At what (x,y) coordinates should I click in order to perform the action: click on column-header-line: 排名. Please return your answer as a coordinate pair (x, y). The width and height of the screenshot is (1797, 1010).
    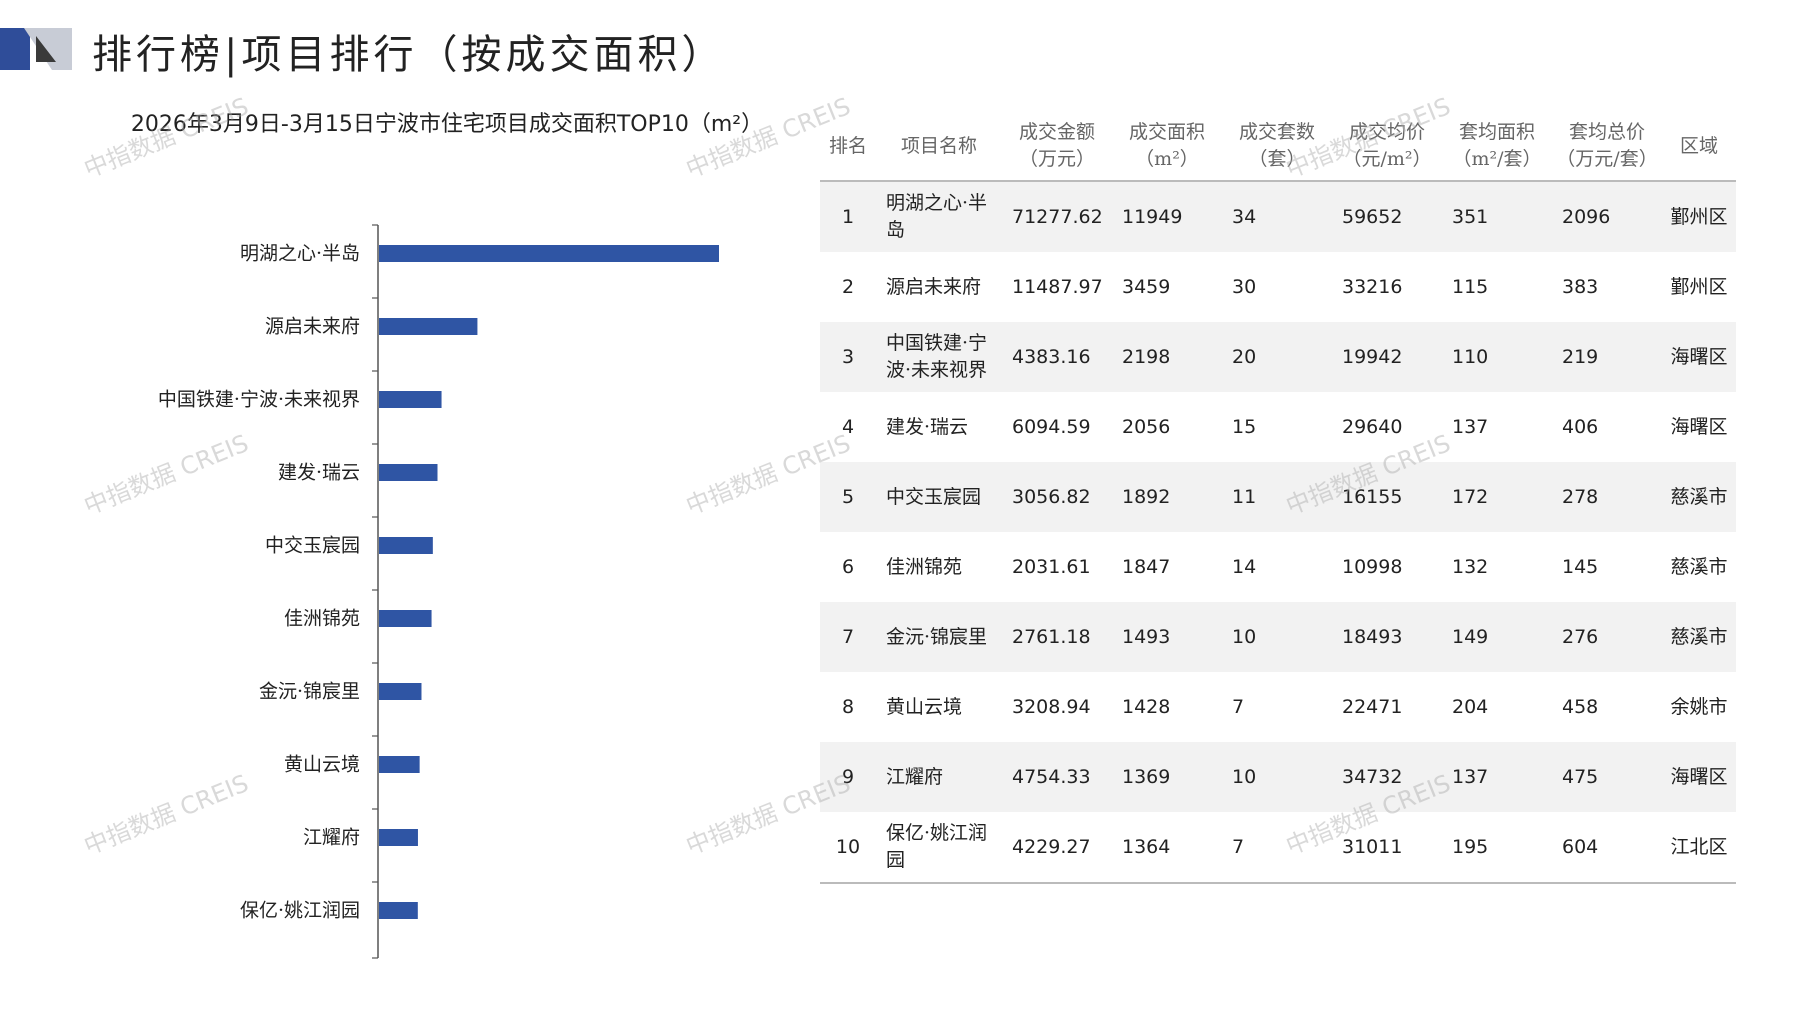
    Looking at the image, I should click on (847, 145).